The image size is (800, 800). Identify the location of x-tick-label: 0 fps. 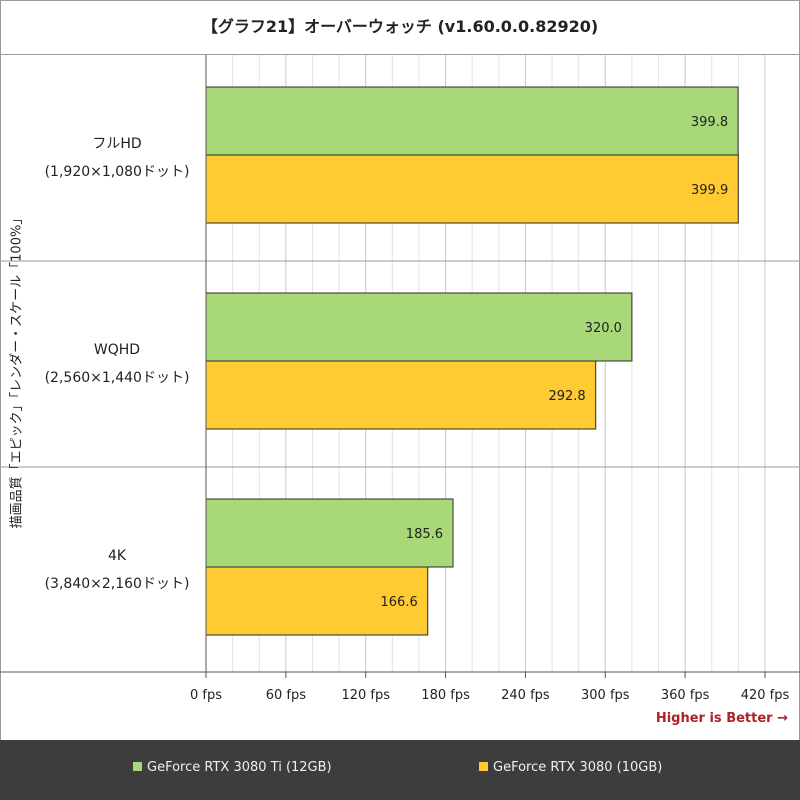
(206, 695).